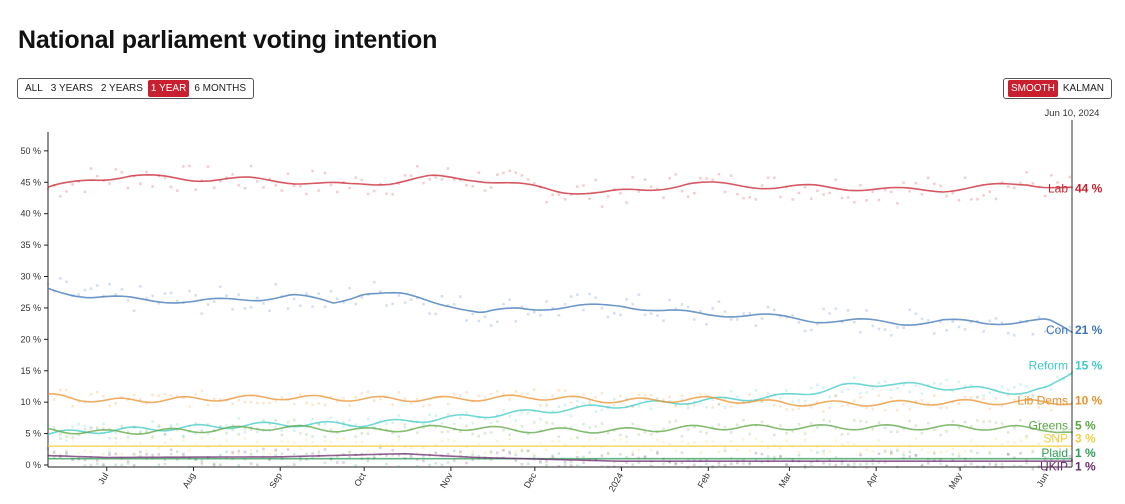 This screenshot has height=504, width=1125. Describe the element at coordinates (220, 88) in the screenshot. I see `range-button-6-months: 6 MONTHS` at that location.